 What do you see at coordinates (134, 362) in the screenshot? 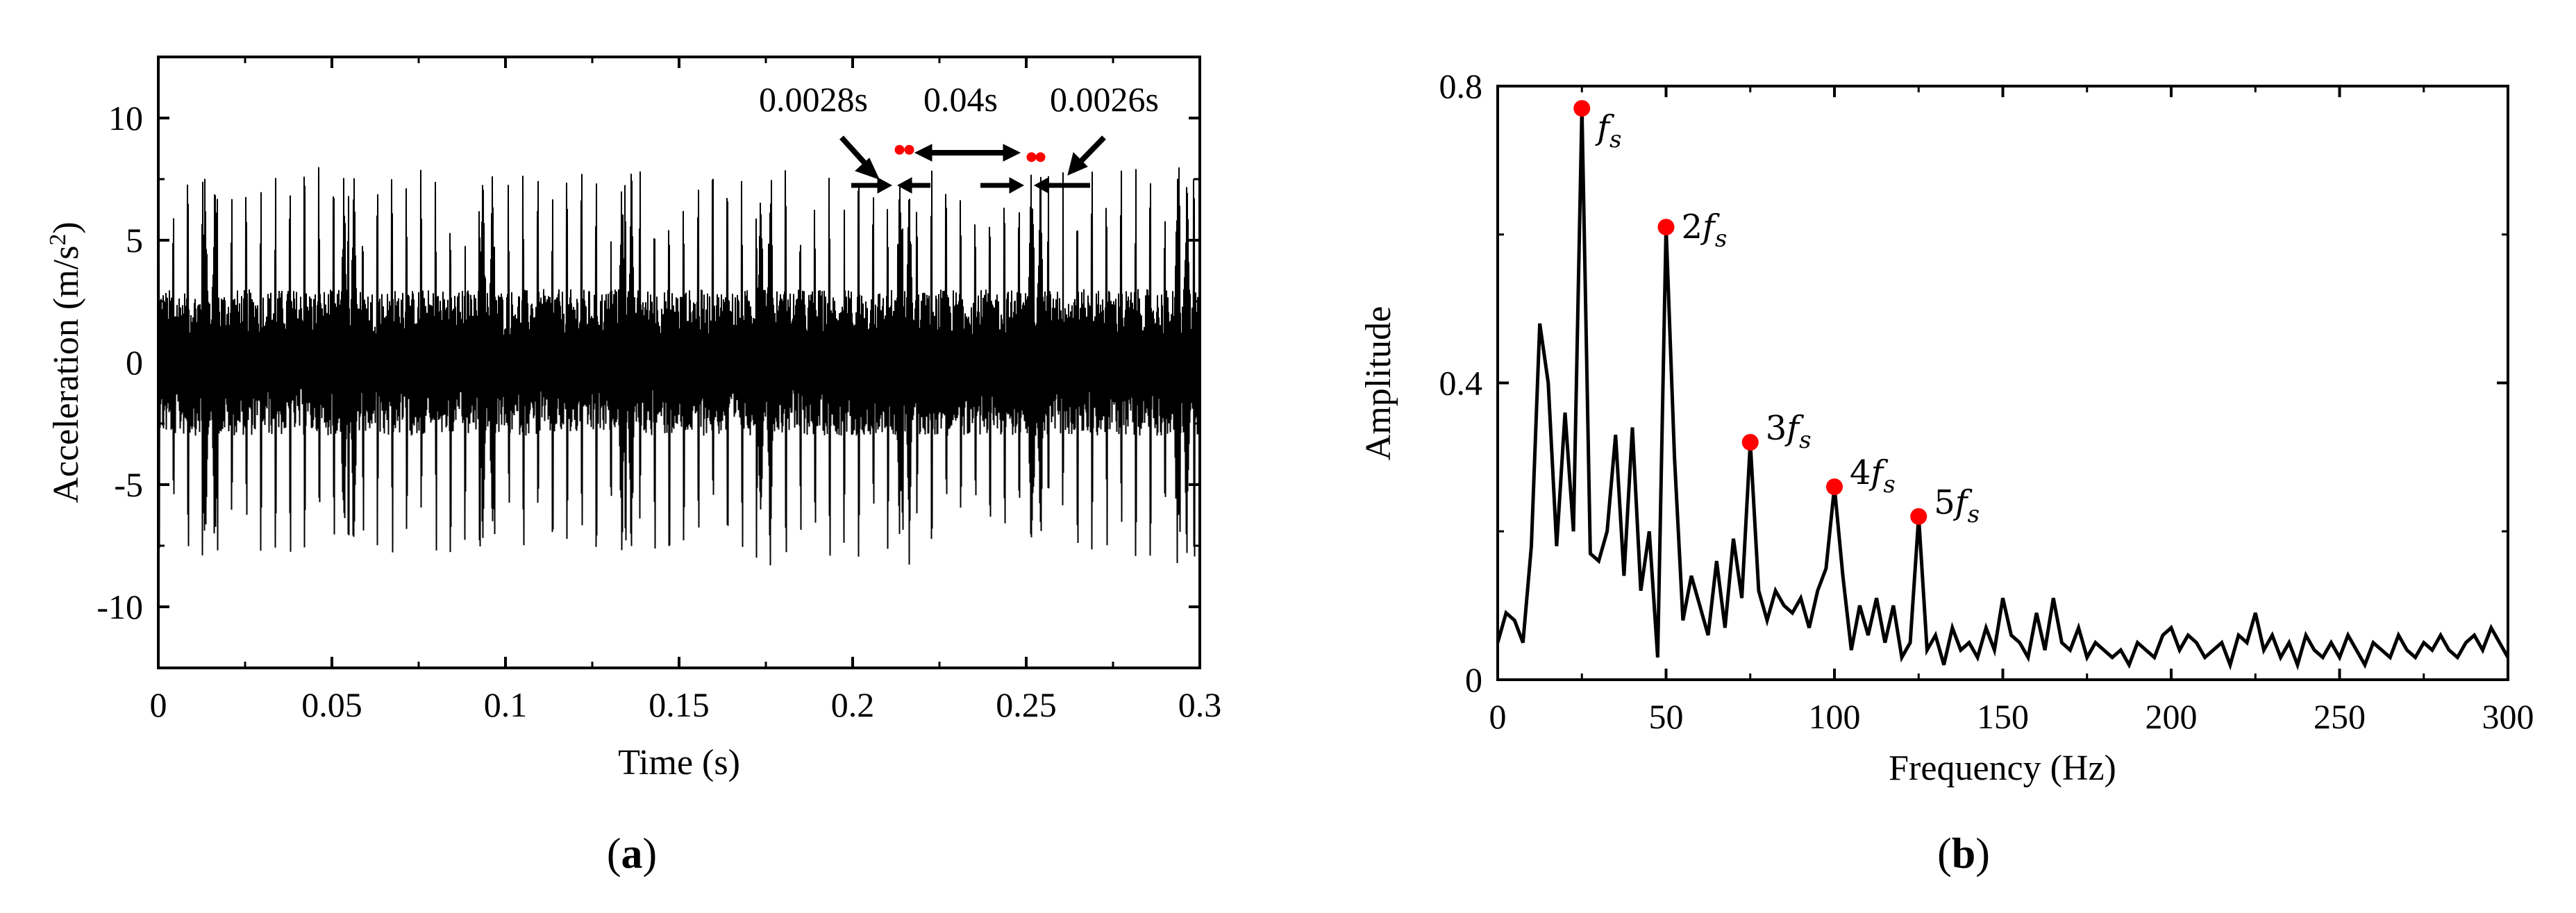
I see `y-tick-label-a: 0` at bounding box center [134, 362].